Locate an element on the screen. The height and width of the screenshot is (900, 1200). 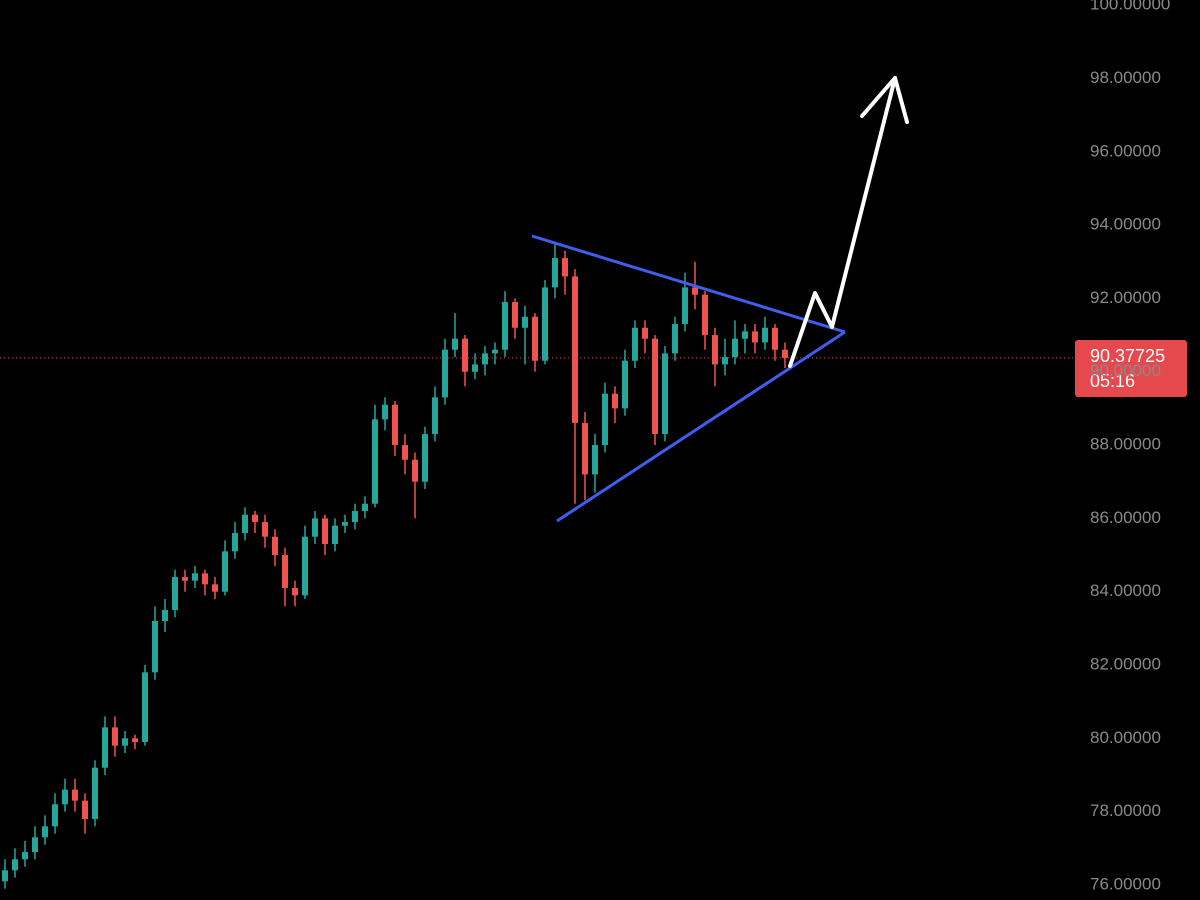
y-tick-label: 88.00000 is located at coordinates (1125, 444).